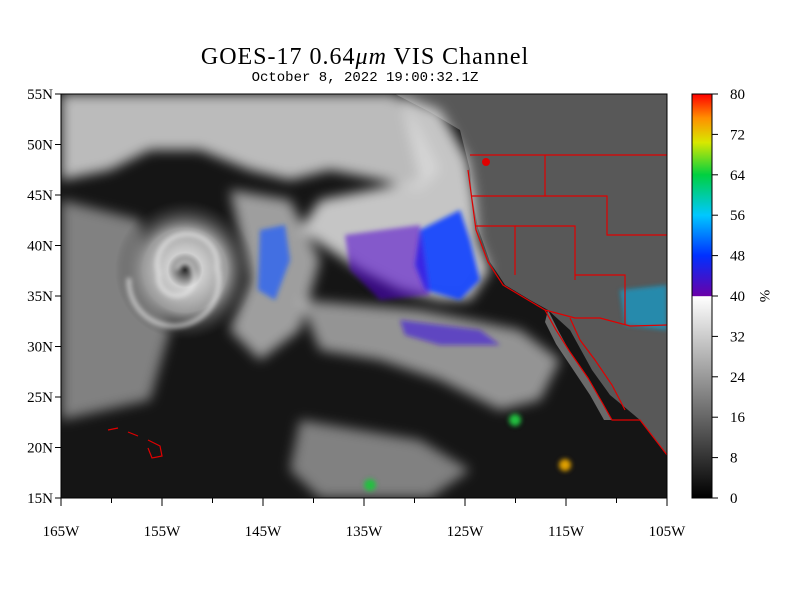 Image resolution: width=800 pixels, height=600 pixels. Describe the element at coordinates (450, 332) in the screenshot. I see `high-albedo-patch-band` at that location.